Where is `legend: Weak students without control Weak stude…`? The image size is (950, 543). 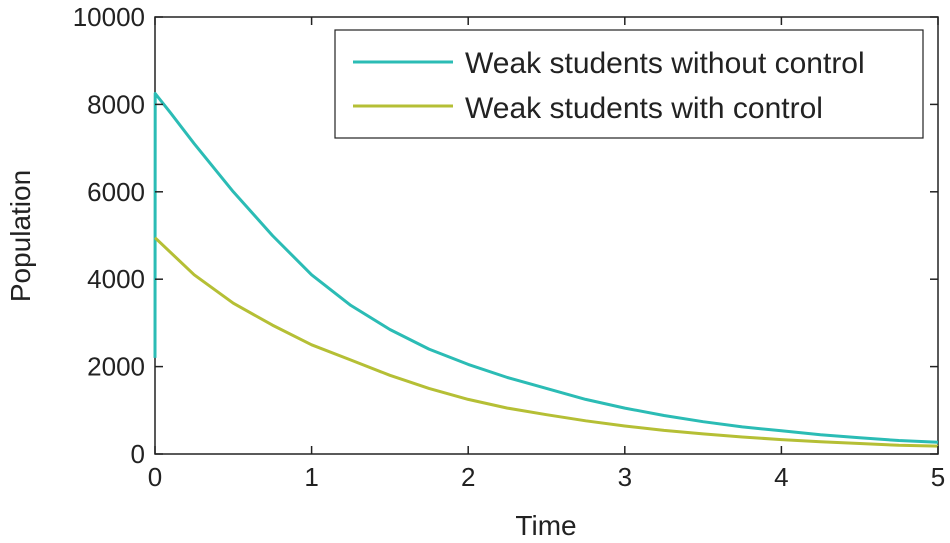 legend: Weak students without control Weak stude… is located at coordinates (629, 84).